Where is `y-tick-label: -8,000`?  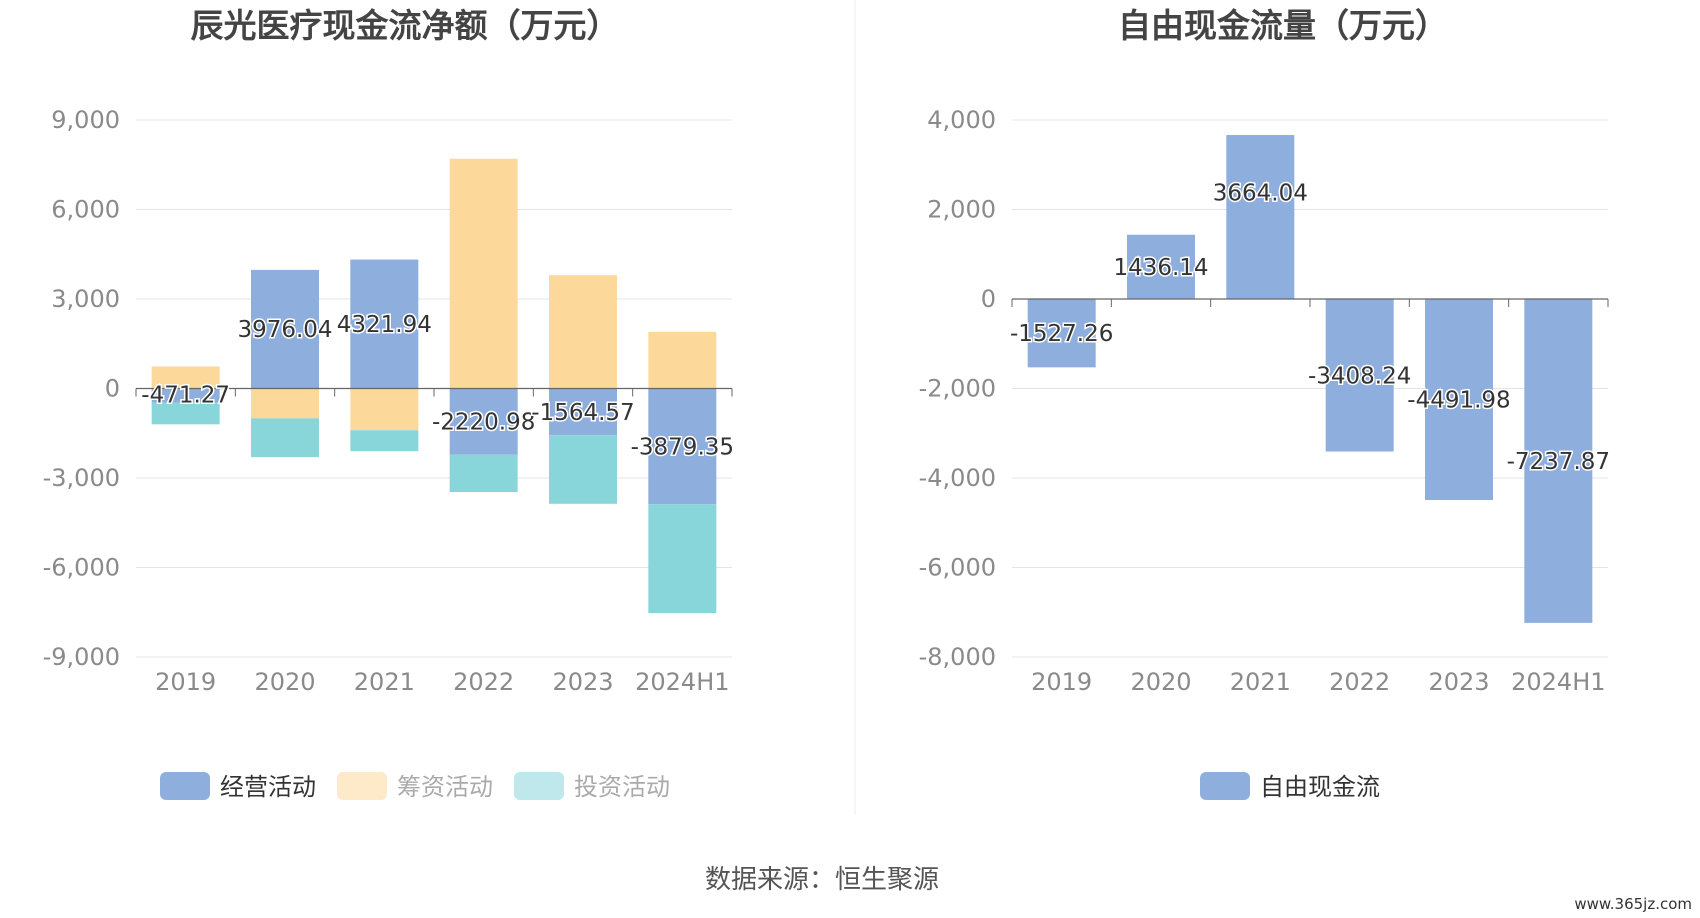
y-tick-label: -8,000 is located at coordinates (957, 657).